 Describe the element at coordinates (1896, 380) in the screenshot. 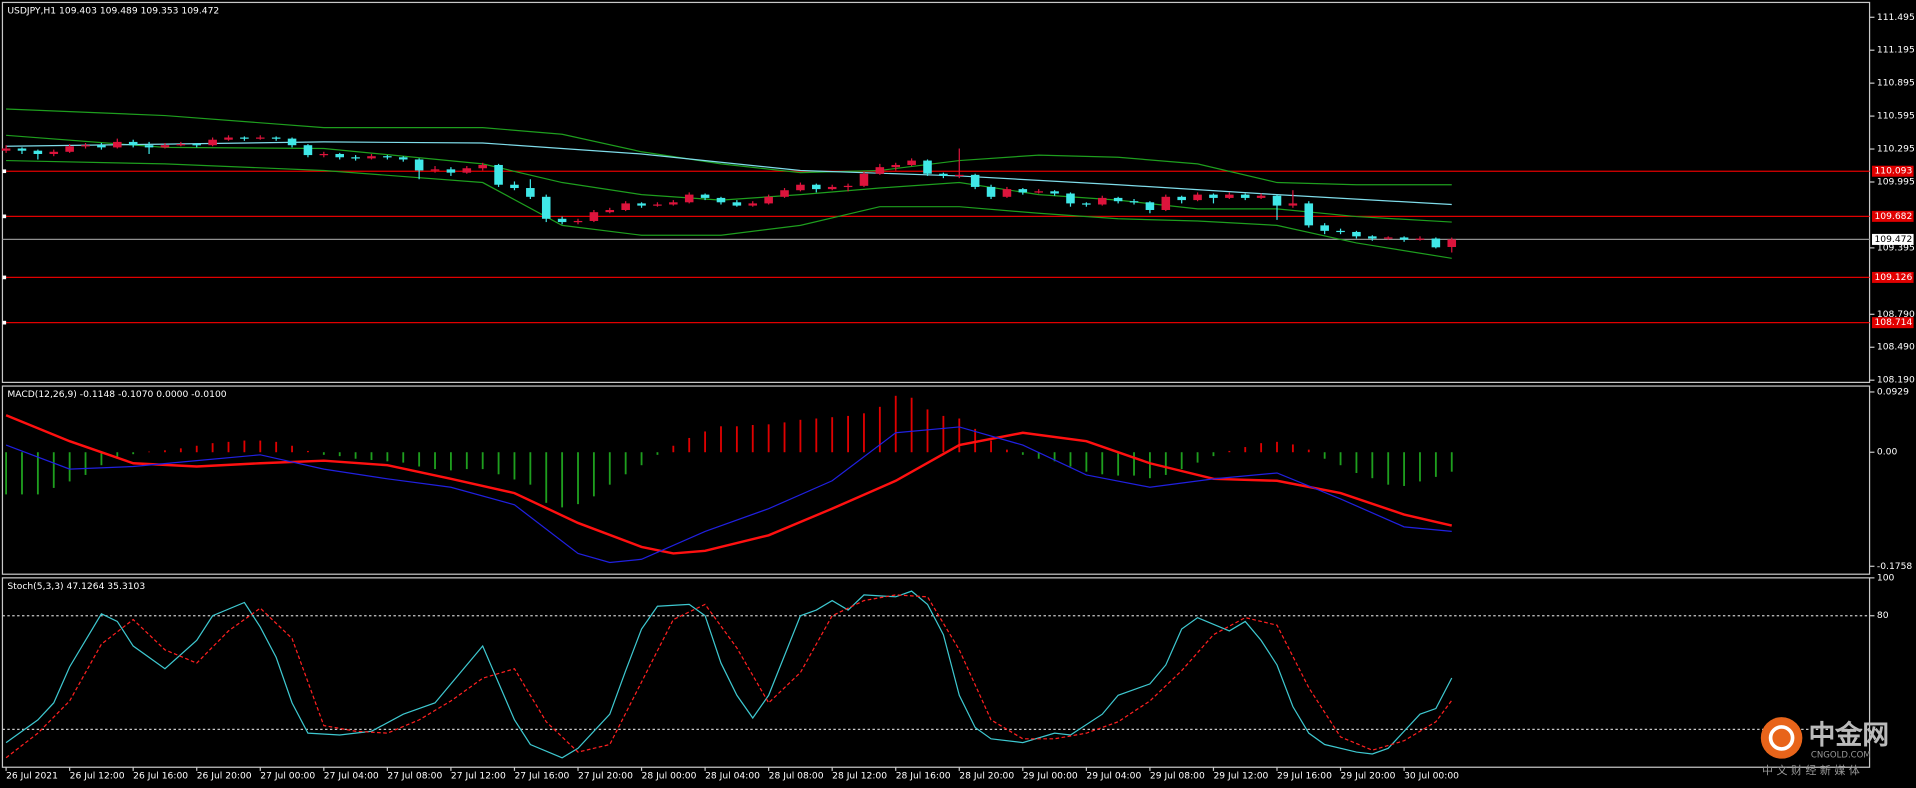

I see `y-tick-label: 108.190` at that location.